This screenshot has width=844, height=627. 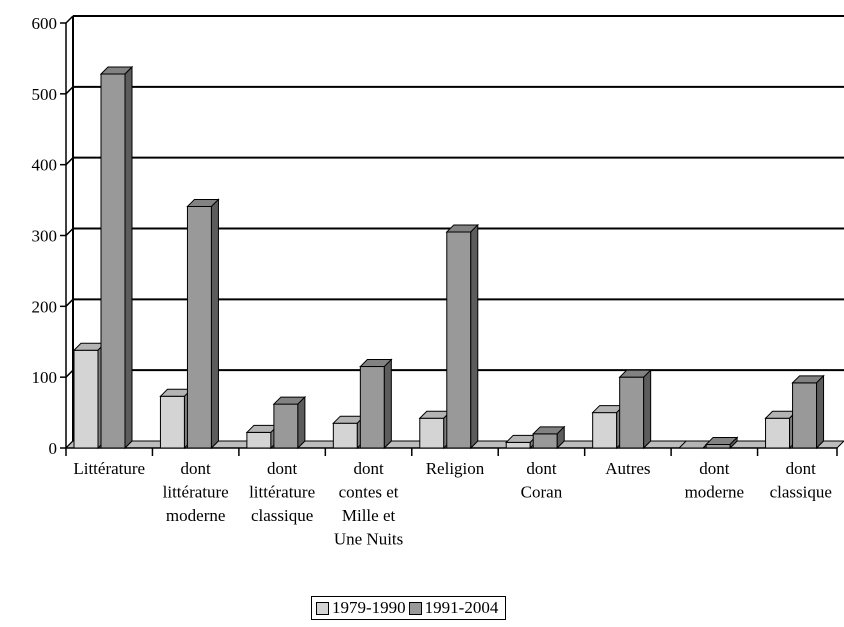 I want to click on y-tick-label-0: 0, so click(x=53, y=448).